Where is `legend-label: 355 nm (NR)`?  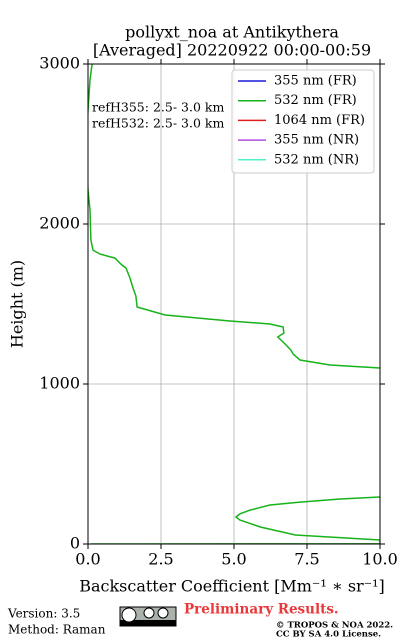 legend-label: 355 nm (NR) is located at coordinates (316, 140).